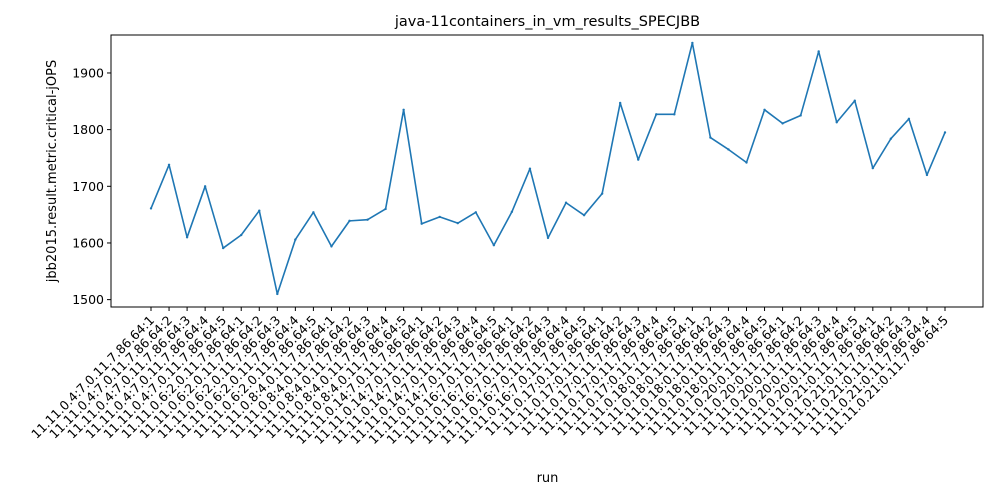 This screenshot has width=1000, height=500. Describe the element at coordinates (52, 171) in the screenshot. I see `y-axis-title: jbb2015.result.metric.critical-jOPS` at that location.